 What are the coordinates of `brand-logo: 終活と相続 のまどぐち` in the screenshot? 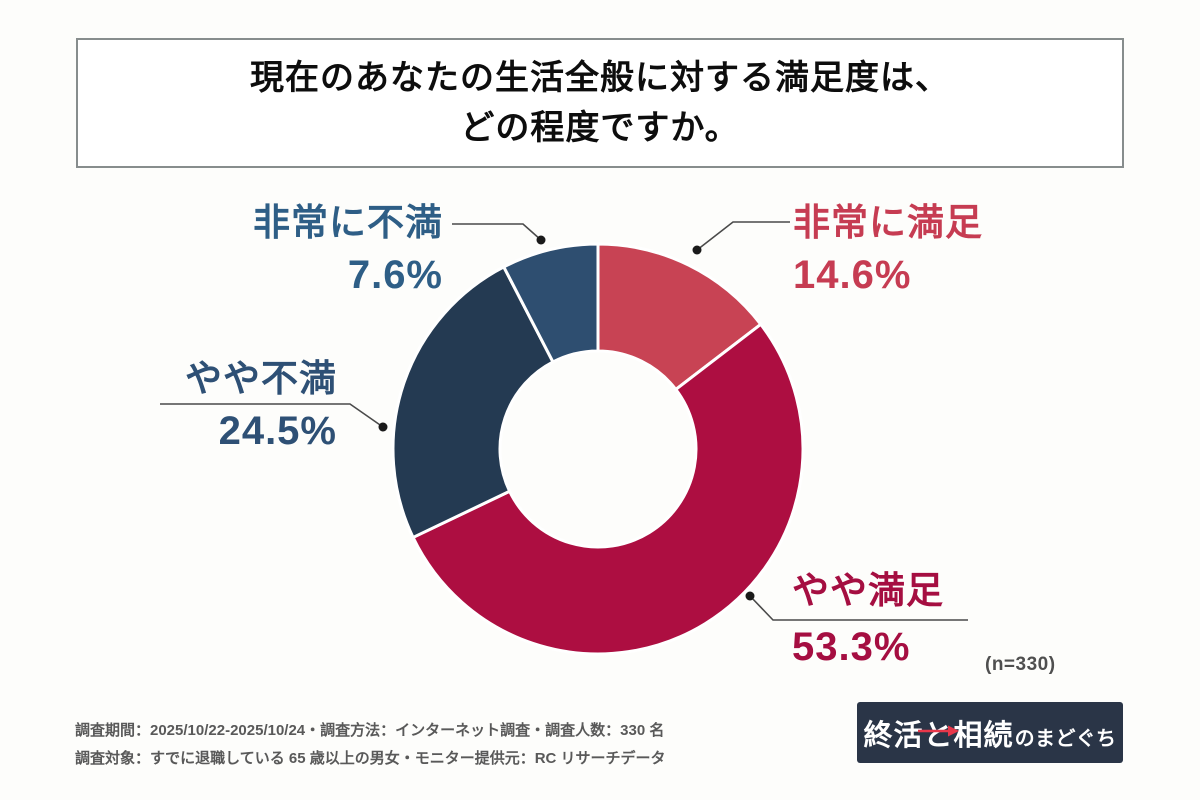 It's located at (990, 732).